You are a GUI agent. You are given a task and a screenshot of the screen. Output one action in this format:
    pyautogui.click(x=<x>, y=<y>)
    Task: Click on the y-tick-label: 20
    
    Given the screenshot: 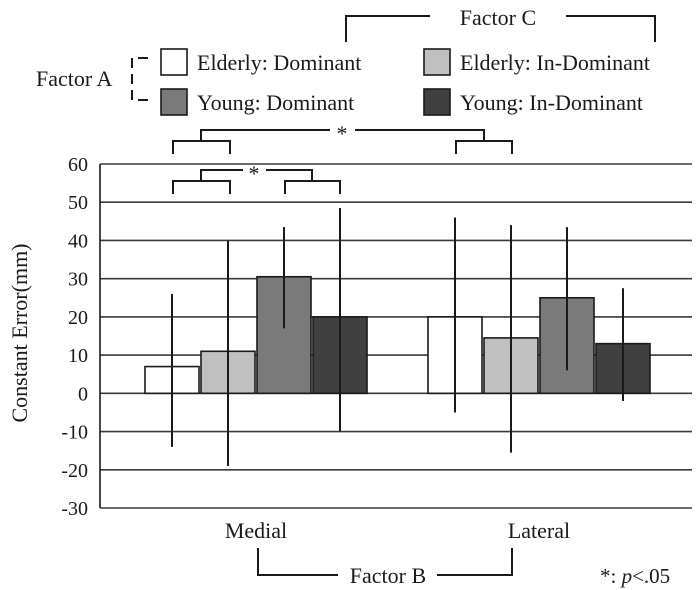 What is the action you would take?
    pyautogui.click(x=78, y=318)
    